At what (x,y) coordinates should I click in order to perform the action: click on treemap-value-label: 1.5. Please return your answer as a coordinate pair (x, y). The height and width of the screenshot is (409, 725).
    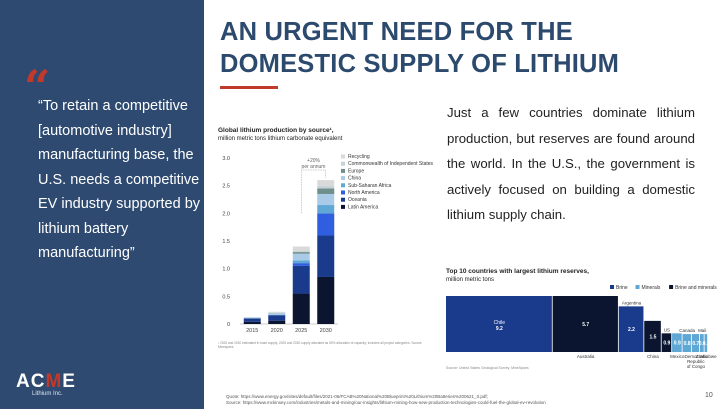
    Looking at the image, I should click on (652, 337).